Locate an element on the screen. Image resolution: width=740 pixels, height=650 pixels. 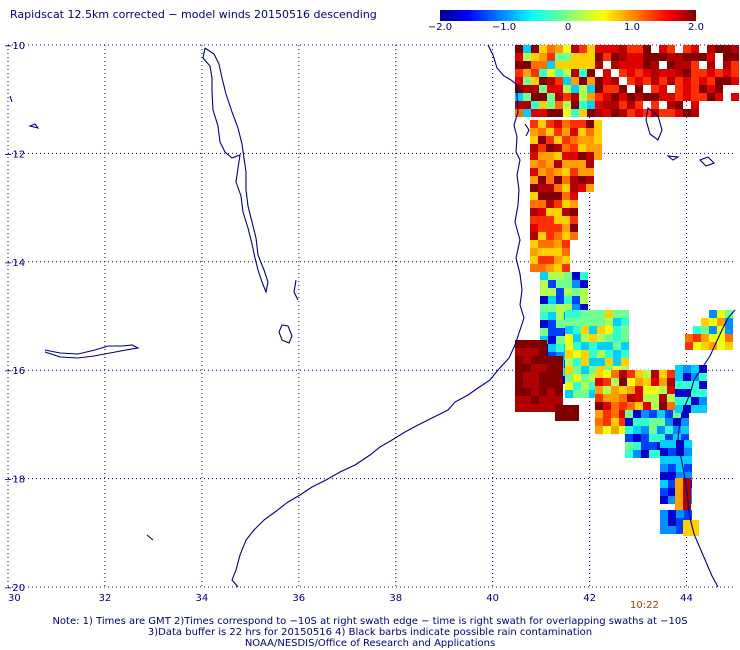
island-fragment is located at coordinates (296, 290).